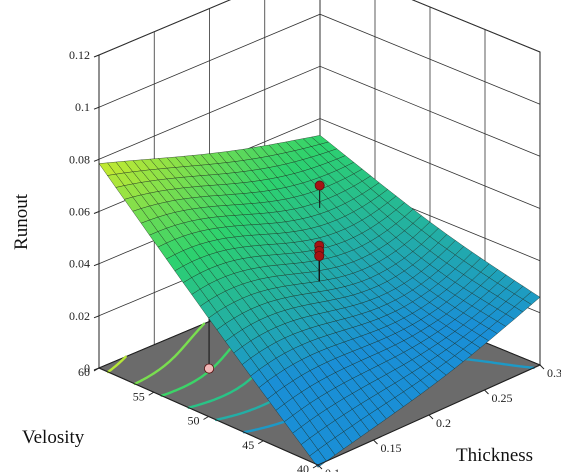 The height and width of the screenshot is (472, 561). I want to click on y-tick-label: 40, so click(303, 467).